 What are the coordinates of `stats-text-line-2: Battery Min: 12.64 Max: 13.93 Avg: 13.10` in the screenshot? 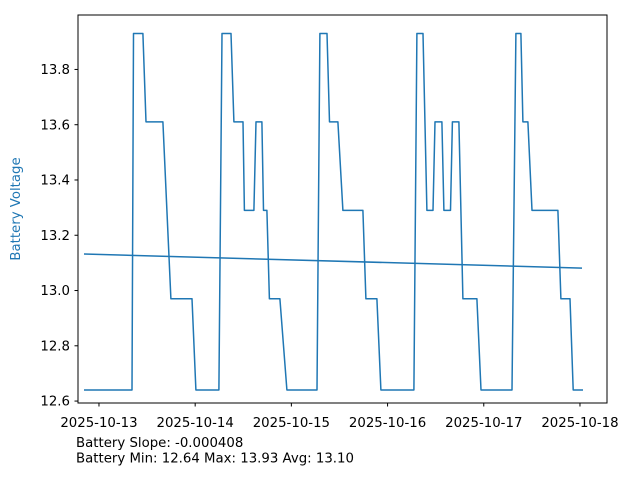 It's located at (215, 459).